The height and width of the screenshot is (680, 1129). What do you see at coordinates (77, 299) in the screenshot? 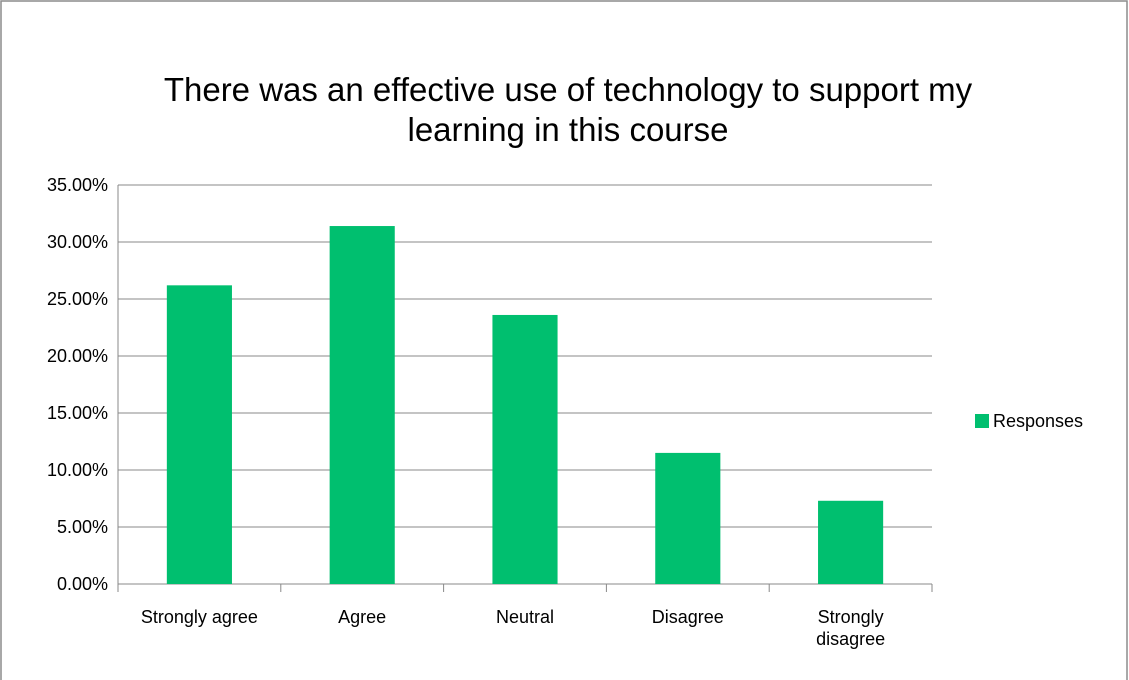
I see `y-tick-label: 25.00%` at bounding box center [77, 299].